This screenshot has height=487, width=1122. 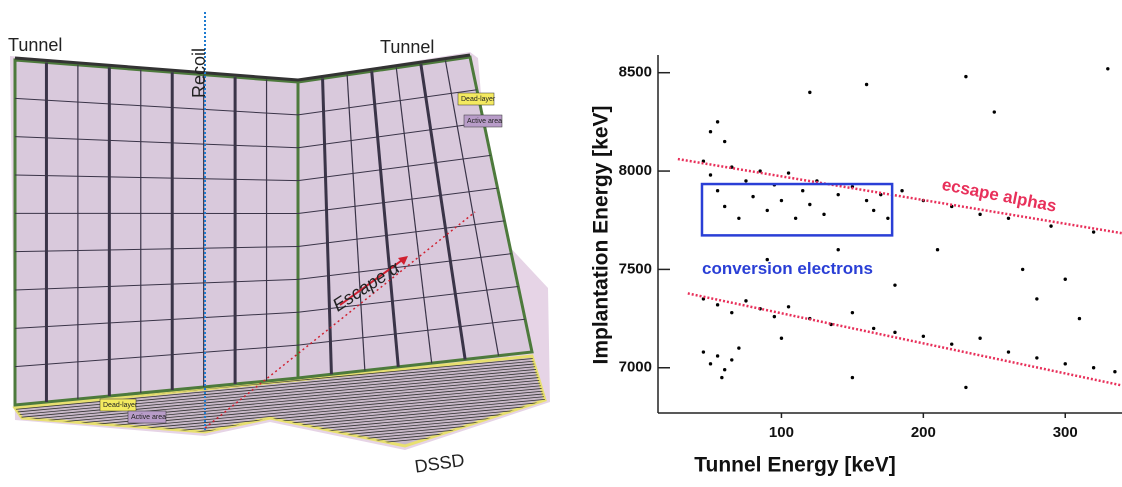 I want to click on x-tick-label: 200, so click(x=923, y=432).